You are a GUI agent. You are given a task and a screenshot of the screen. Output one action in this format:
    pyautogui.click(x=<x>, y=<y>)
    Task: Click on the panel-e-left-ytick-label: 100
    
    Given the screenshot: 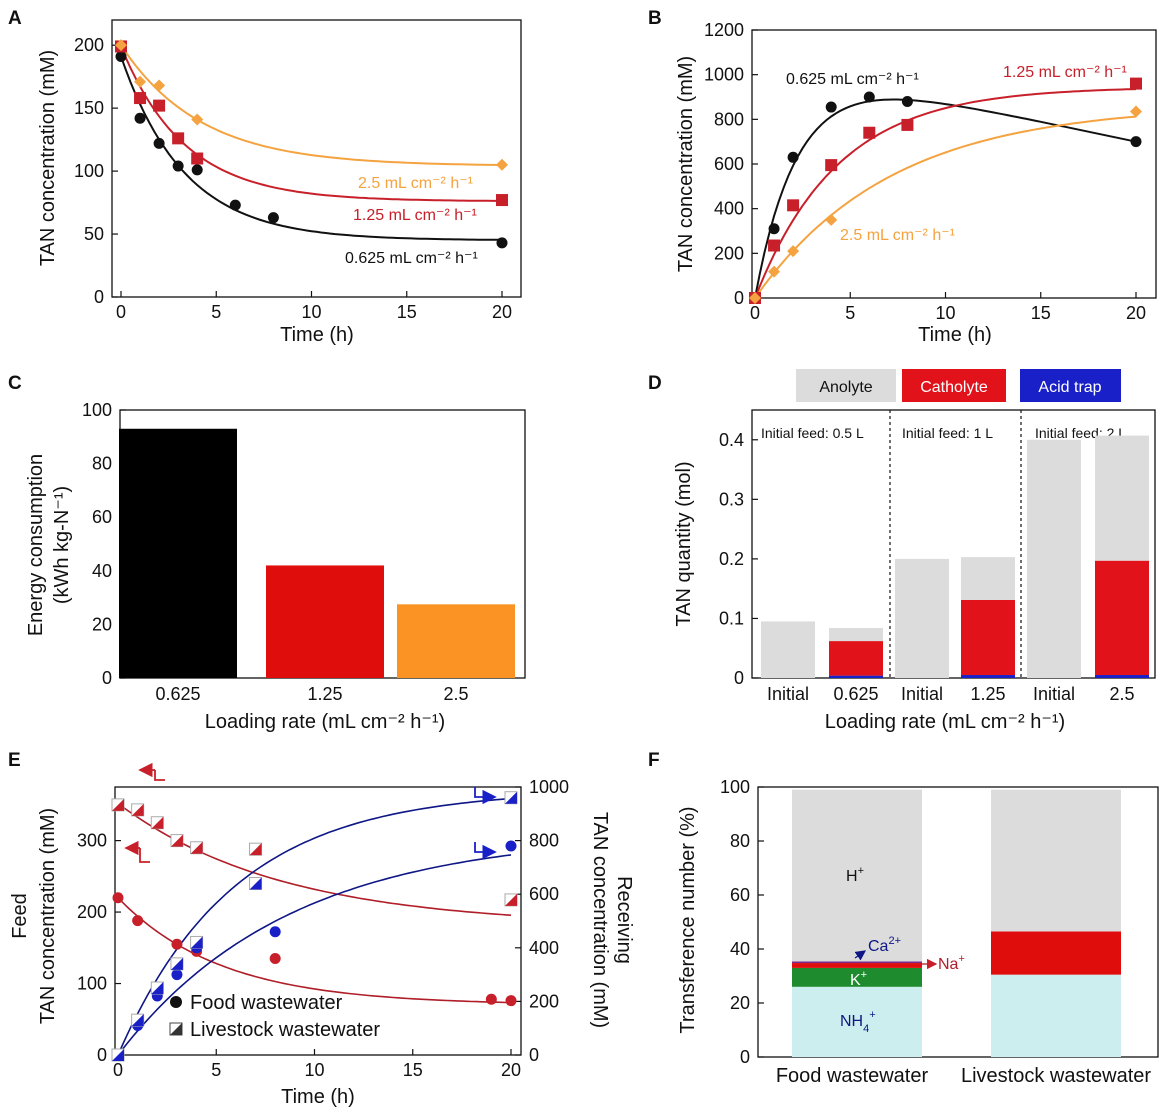 What is the action you would take?
    pyautogui.click(x=92, y=984)
    